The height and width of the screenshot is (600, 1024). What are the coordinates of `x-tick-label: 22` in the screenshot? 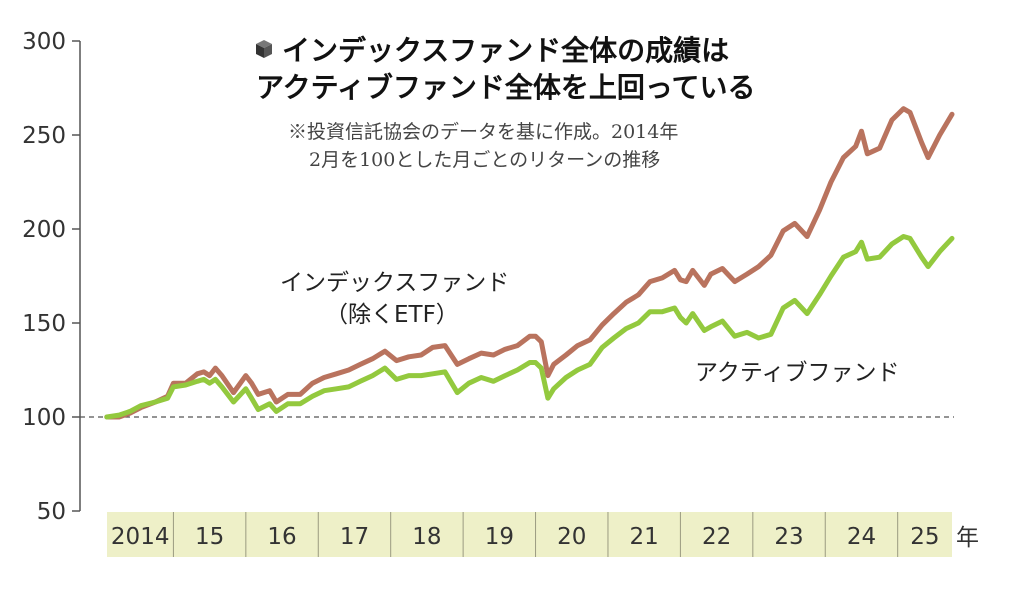 It's located at (716, 537).